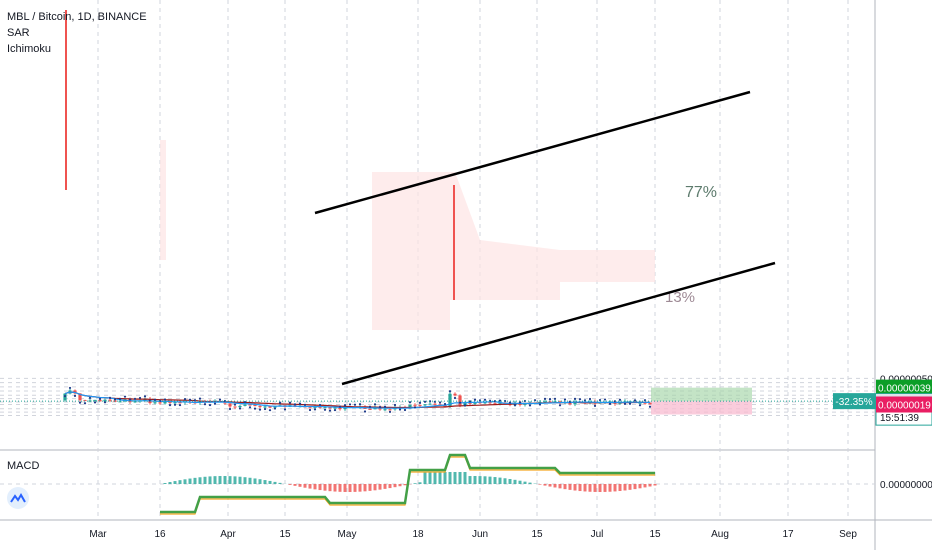 This screenshot has width=932, height=555. What do you see at coordinates (77, 17) in the screenshot?
I see `symbol-title: MBL / Bitcoin, 1D, BINANCE` at bounding box center [77, 17].